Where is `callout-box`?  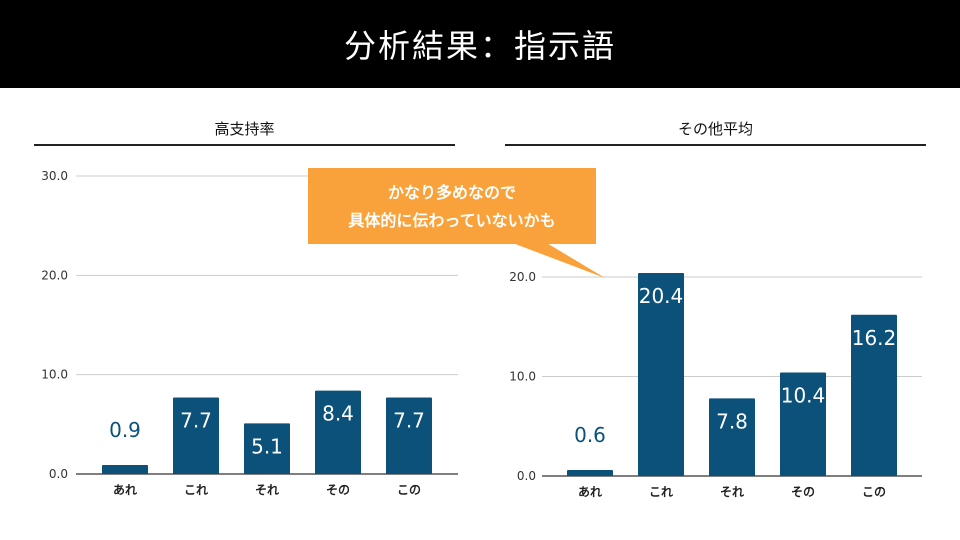
callout-box is located at coordinates (452, 206).